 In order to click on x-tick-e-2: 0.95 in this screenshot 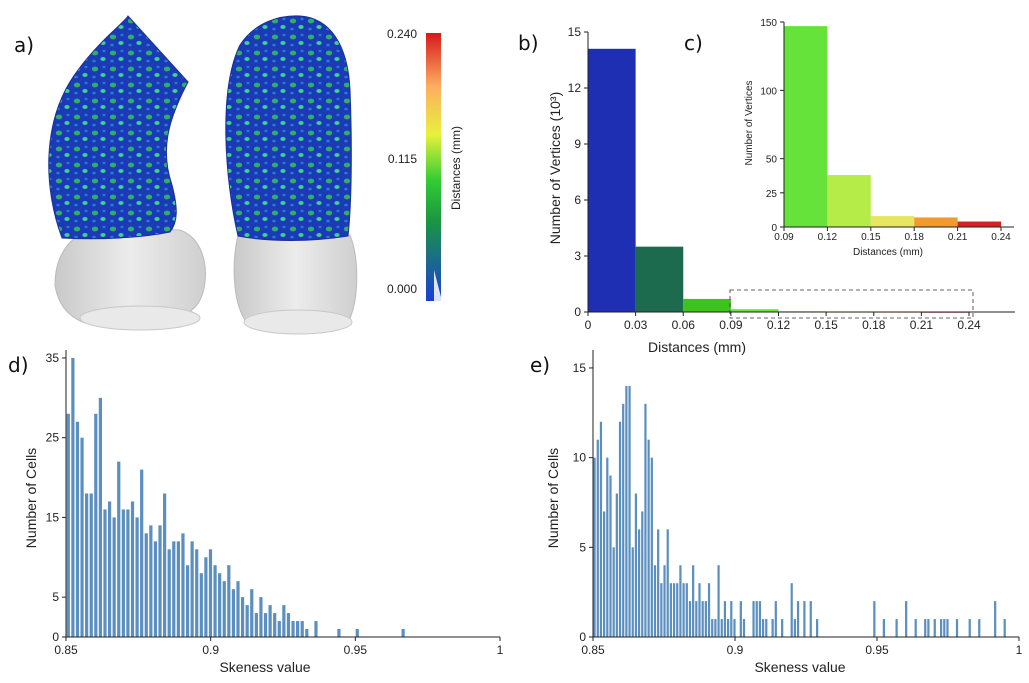, I will do `click(877, 650)`.